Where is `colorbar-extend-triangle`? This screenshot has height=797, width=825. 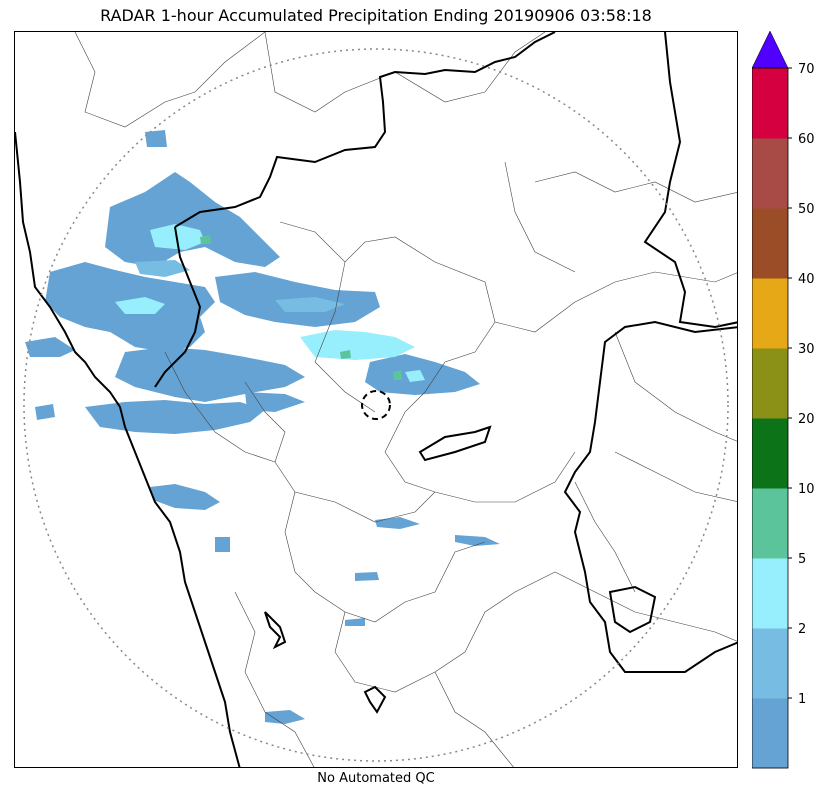
colorbar-extend-triangle is located at coordinates (770, 50).